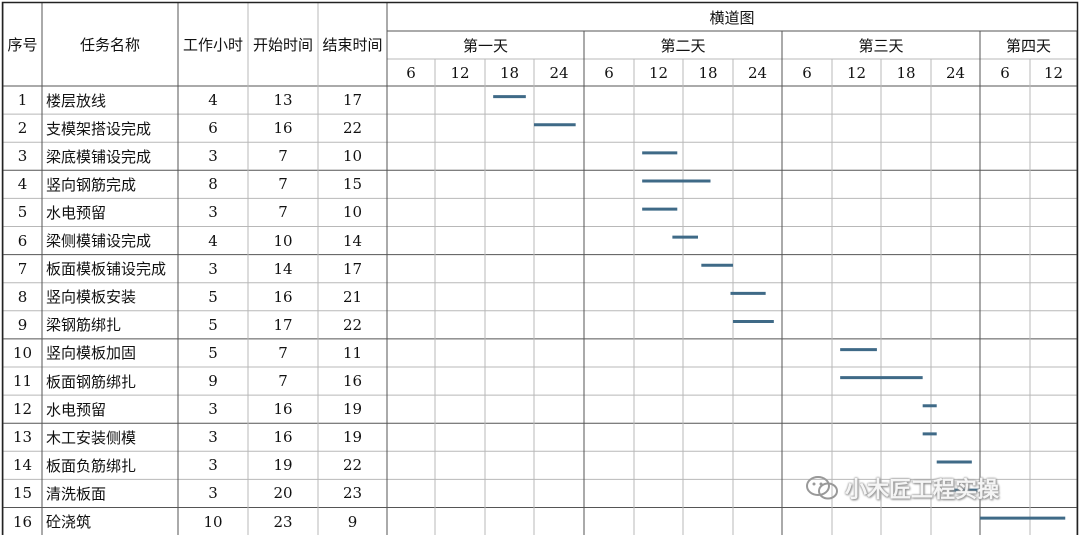 Image resolution: width=1080 pixels, height=536 pixels. Describe the element at coordinates (22, 156) in the screenshot. I see `task-no: 3` at that location.